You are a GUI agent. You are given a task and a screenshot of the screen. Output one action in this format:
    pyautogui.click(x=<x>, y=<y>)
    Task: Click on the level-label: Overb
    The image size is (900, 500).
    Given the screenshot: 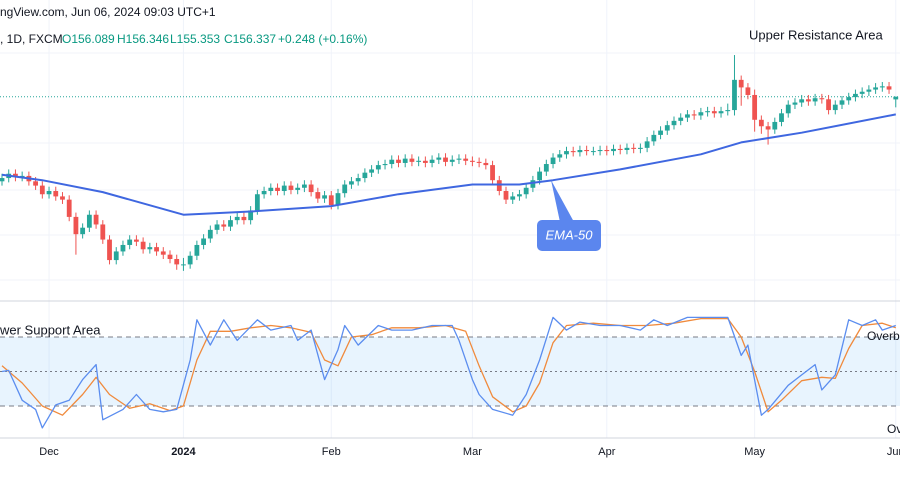 What is the action you would take?
    pyautogui.click(x=883, y=336)
    